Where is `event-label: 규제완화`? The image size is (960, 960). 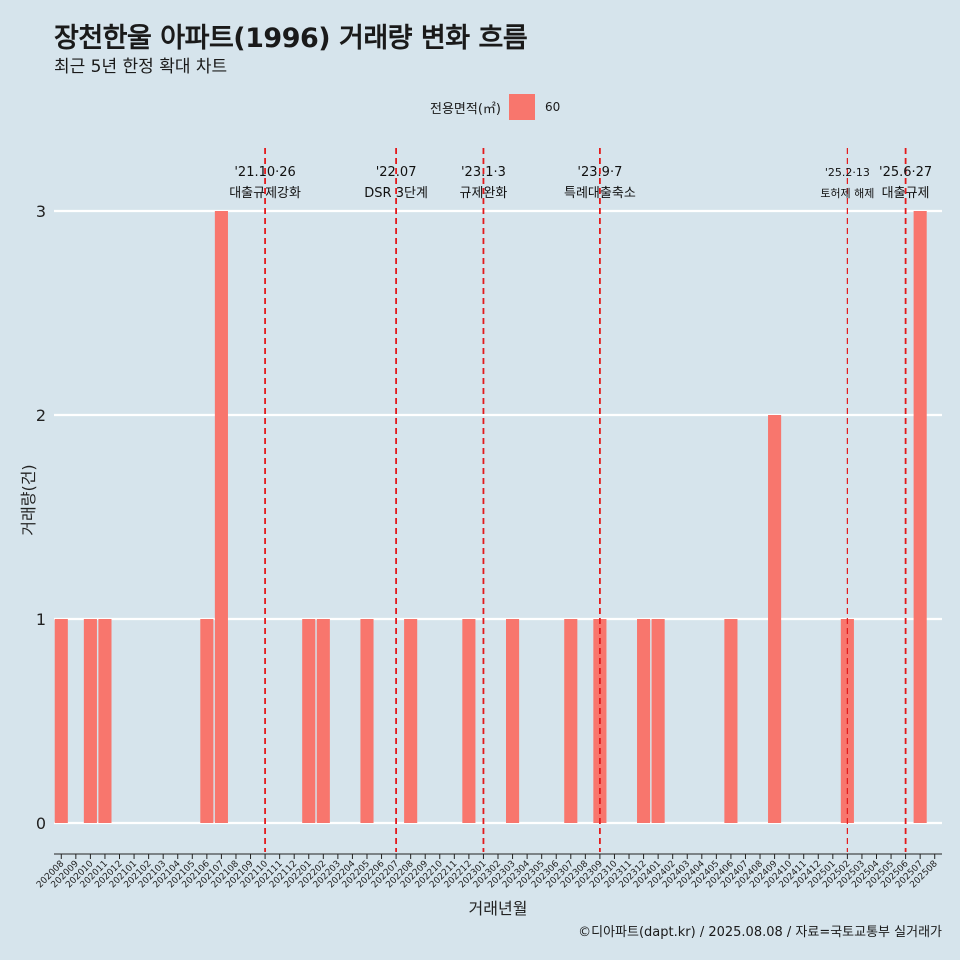
event-label: 규제완화 is located at coordinates (484, 193).